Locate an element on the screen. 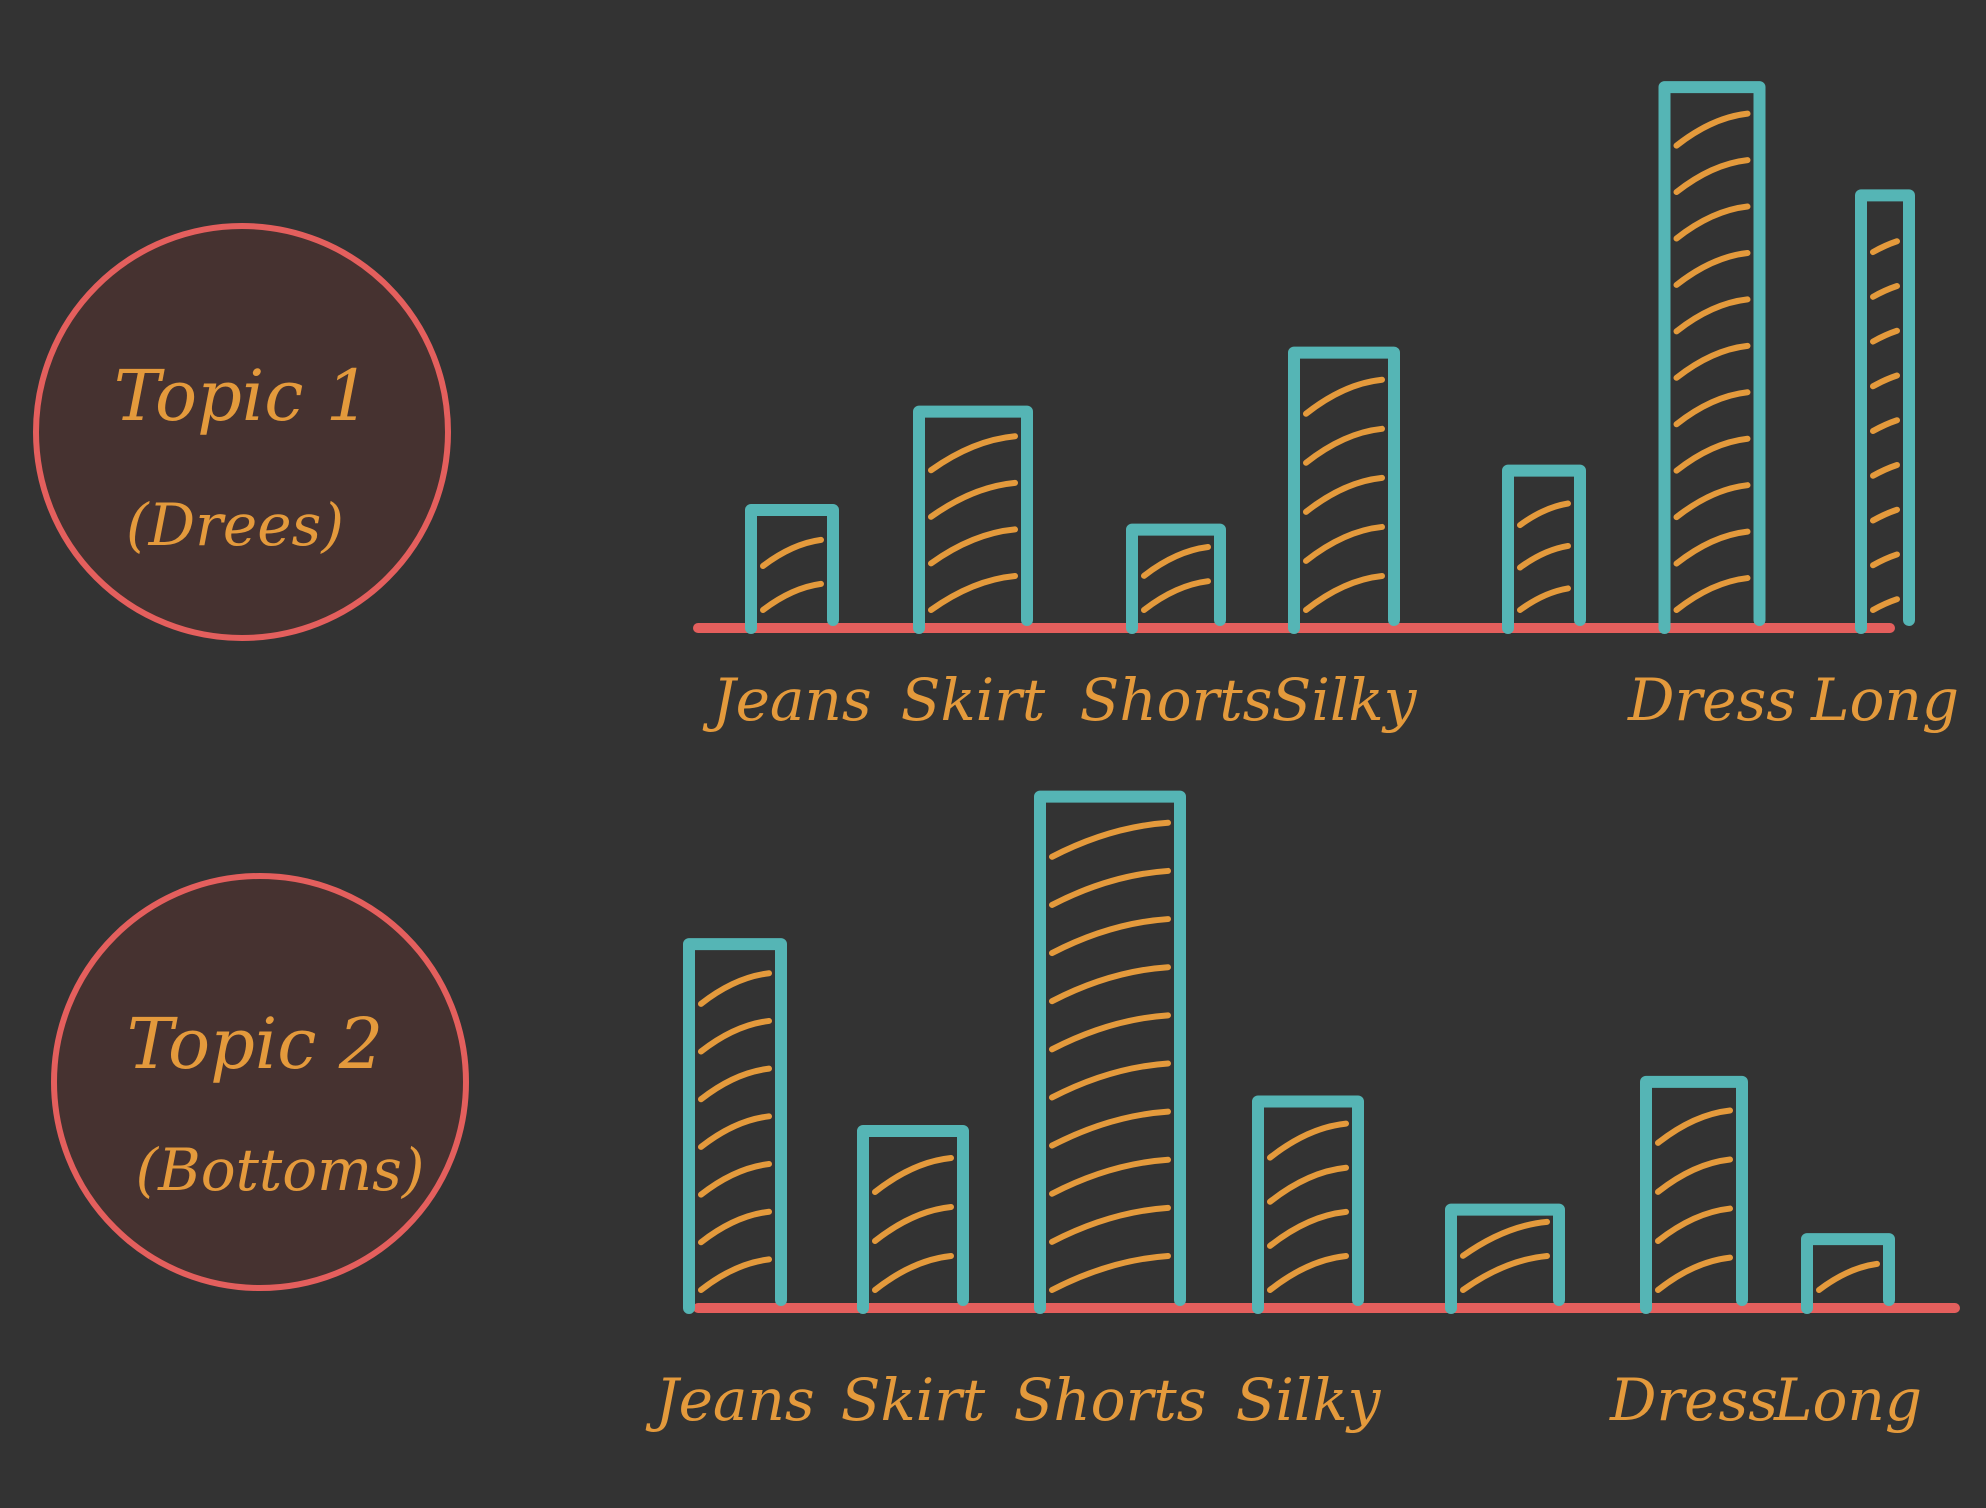 This screenshot has height=1508, width=1986. topic-2-title: Topic 2 is located at coordinates (255, 1044).